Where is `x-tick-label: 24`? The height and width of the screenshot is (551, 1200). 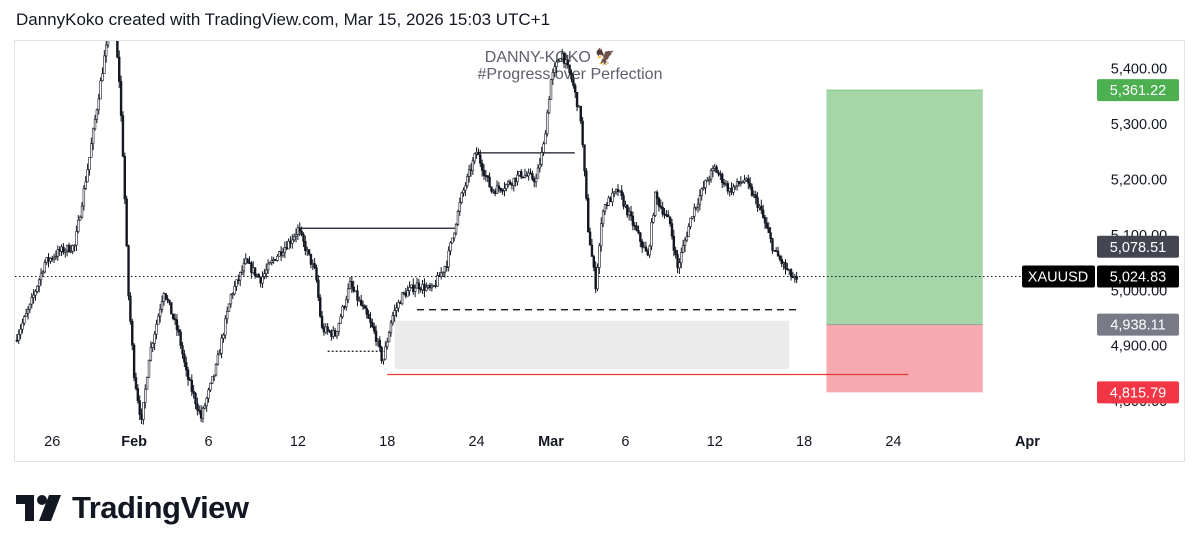 x-tick-label: 24 is located at coordinates (893, 442).